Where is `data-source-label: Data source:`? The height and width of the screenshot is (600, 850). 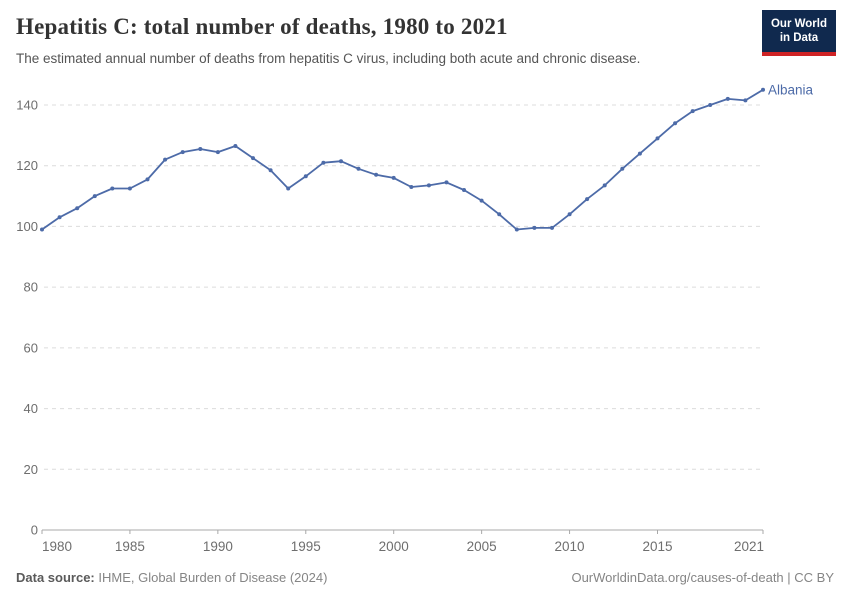 data-source-label: Data source: is located at coordinates (55, 577).